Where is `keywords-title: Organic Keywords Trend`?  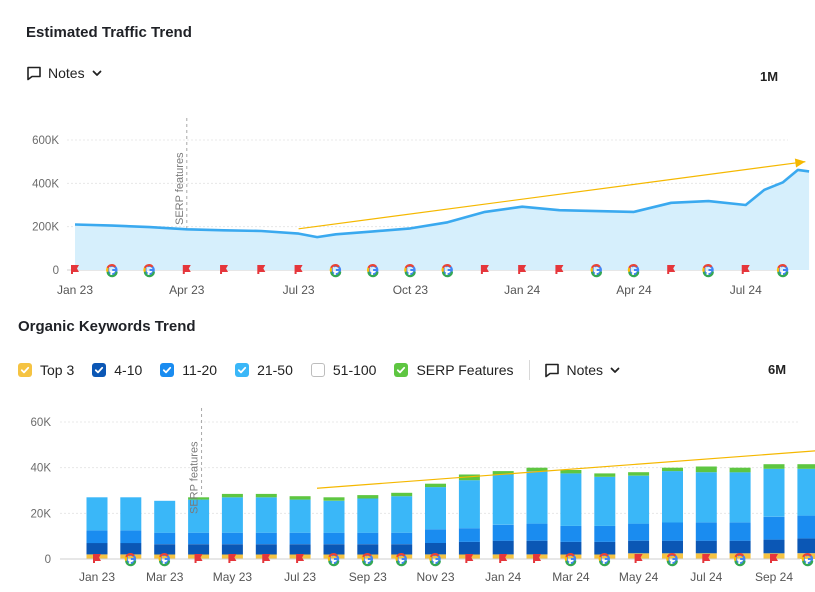 keywords-title: Organic Keywords Trend is located at coordinates (107, 326).